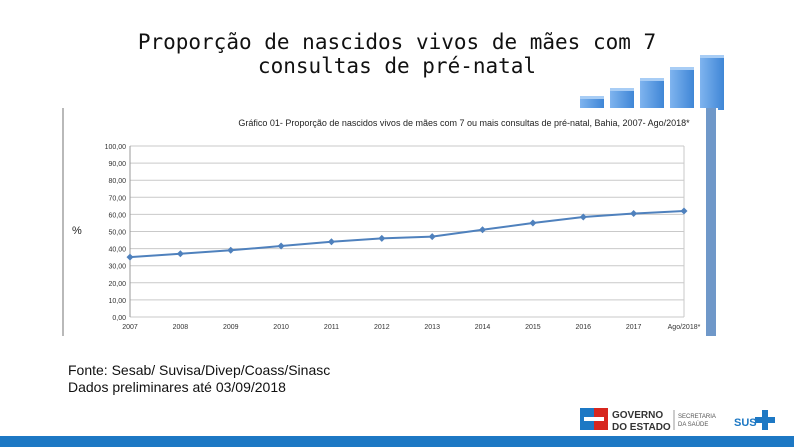 This screenshot has height=447, width=794. What do you see at coordinates (177, 387) in the screenshot?
I see `preliminary-note: Dados preliminares até 03/09/2018` at bounding box center [177, 387].